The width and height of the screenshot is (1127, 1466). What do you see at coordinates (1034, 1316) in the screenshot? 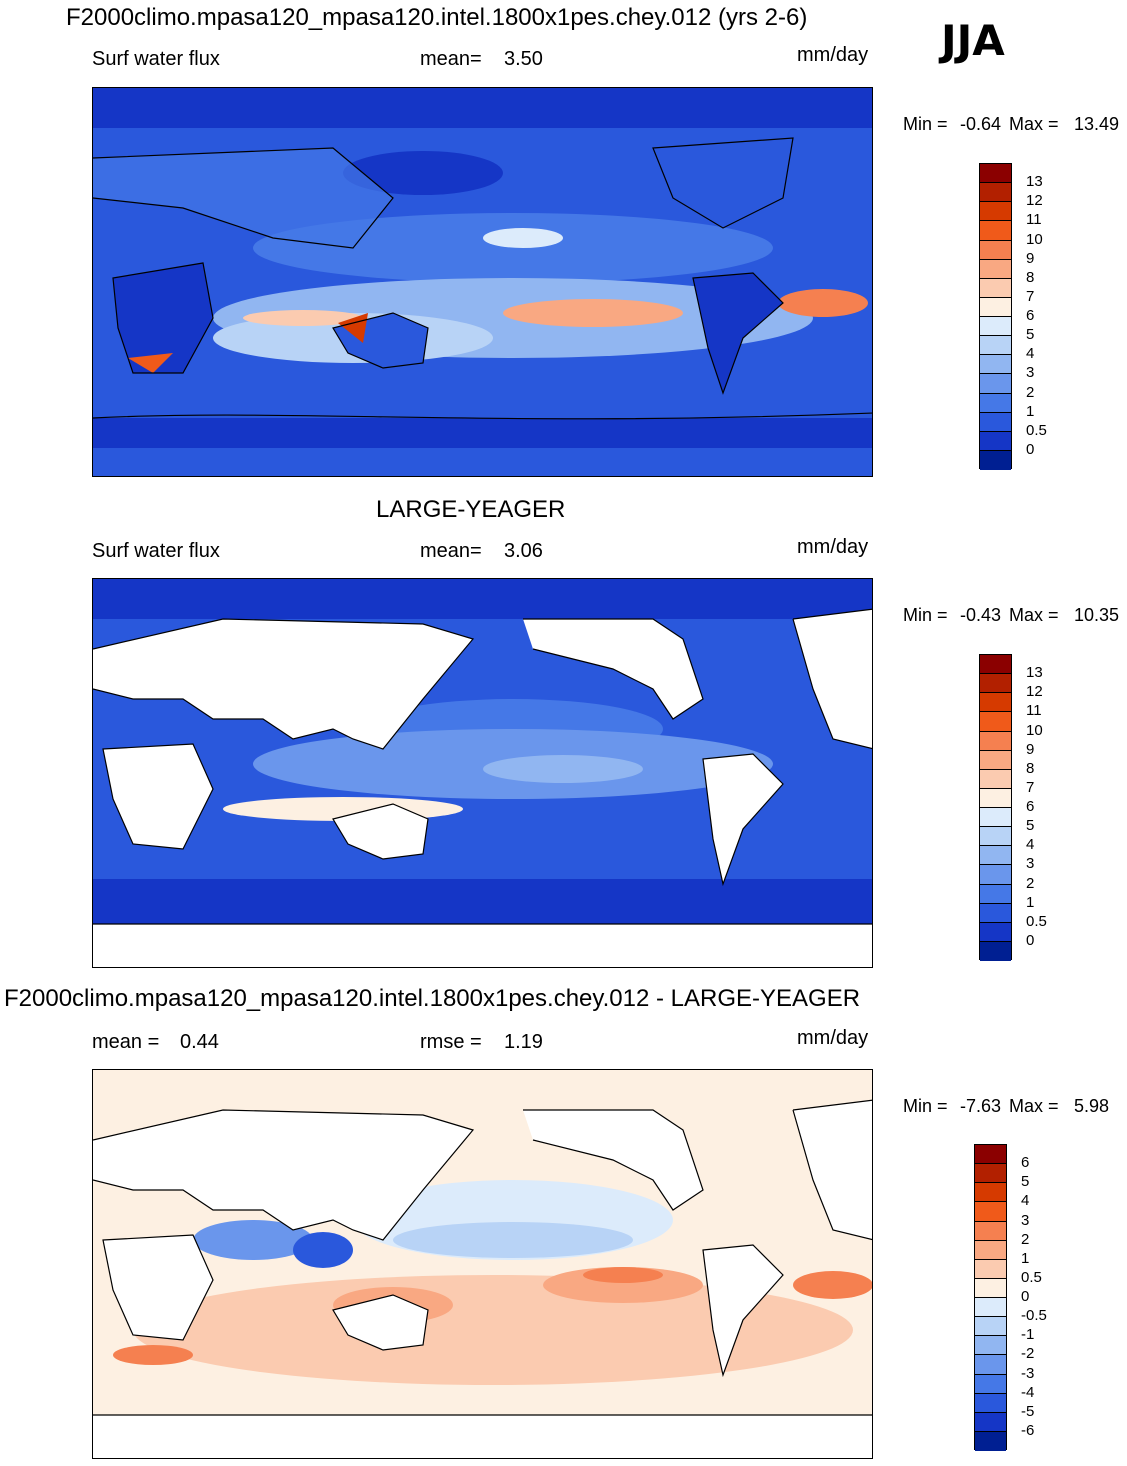
I see `colorbar-tick-label: -0.5` at bounding box center [1034, 1316].